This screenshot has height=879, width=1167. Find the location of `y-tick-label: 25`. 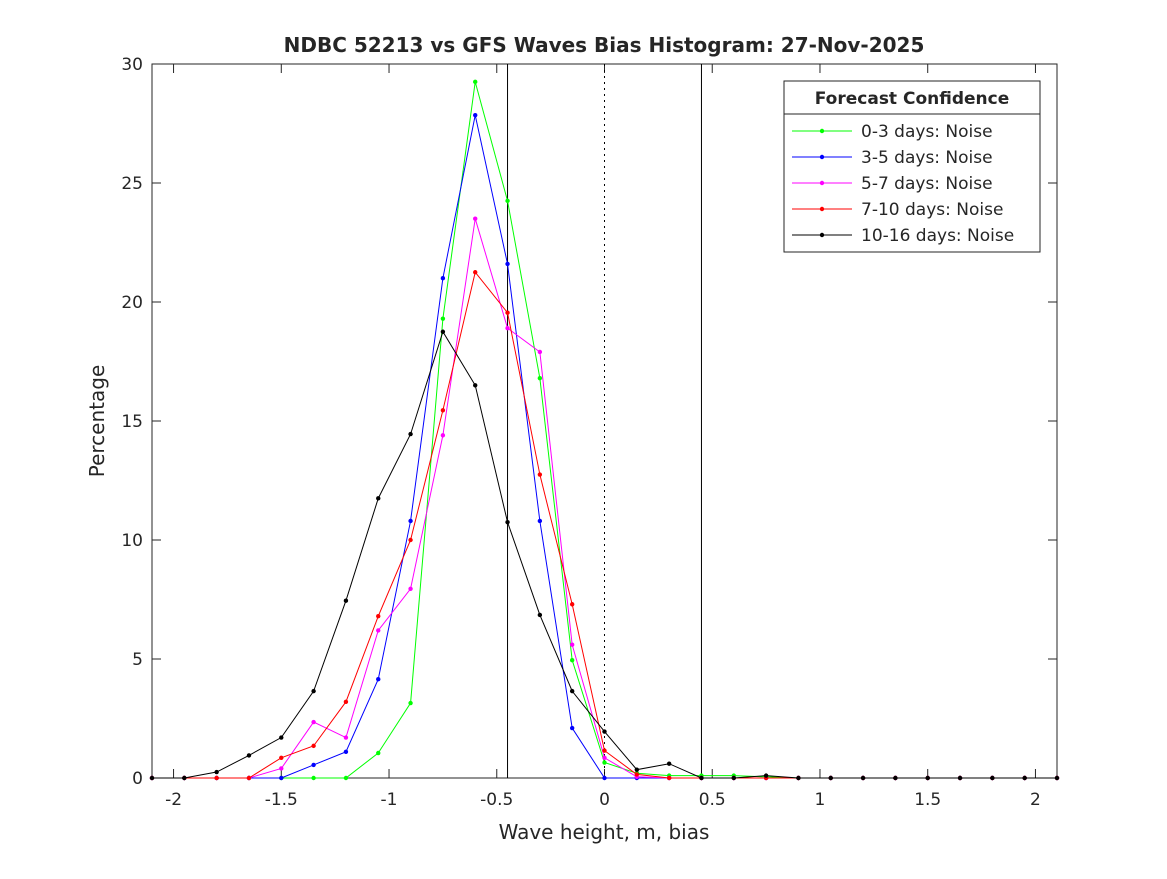

y-tick-label: 25 is located at coordinates (132, 184).